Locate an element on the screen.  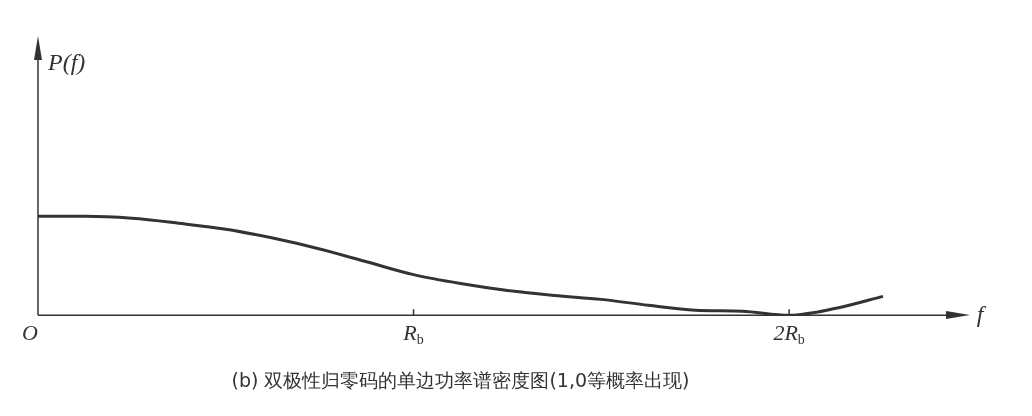
x-tick-label: O is located at coordinates (30, 332).